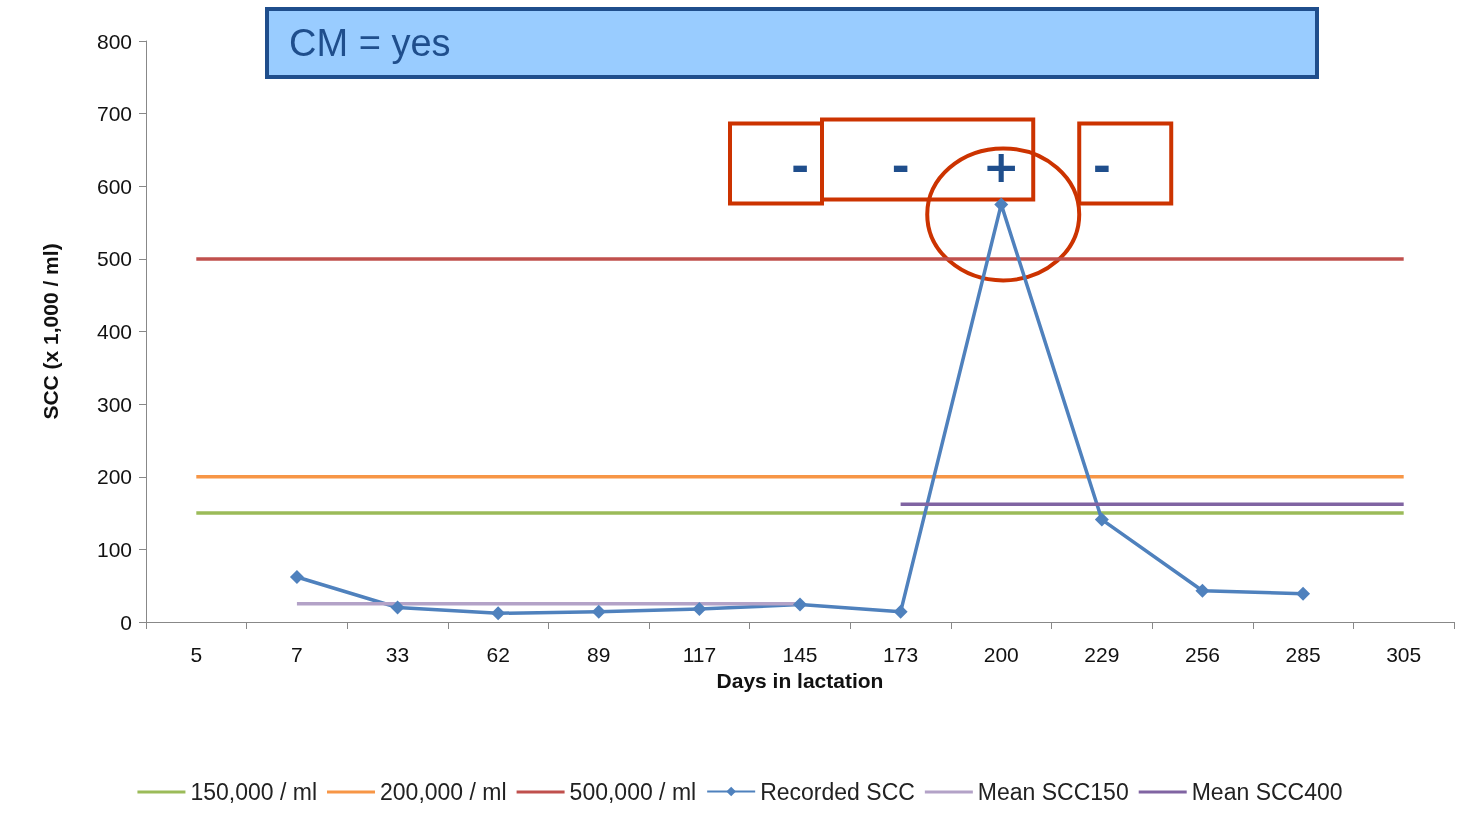 The width and height of the screenshot is (1480, 833). Describe the element at coordinates (114, 404) in the screenshot. I see `y-tick-label: 300` at that location.